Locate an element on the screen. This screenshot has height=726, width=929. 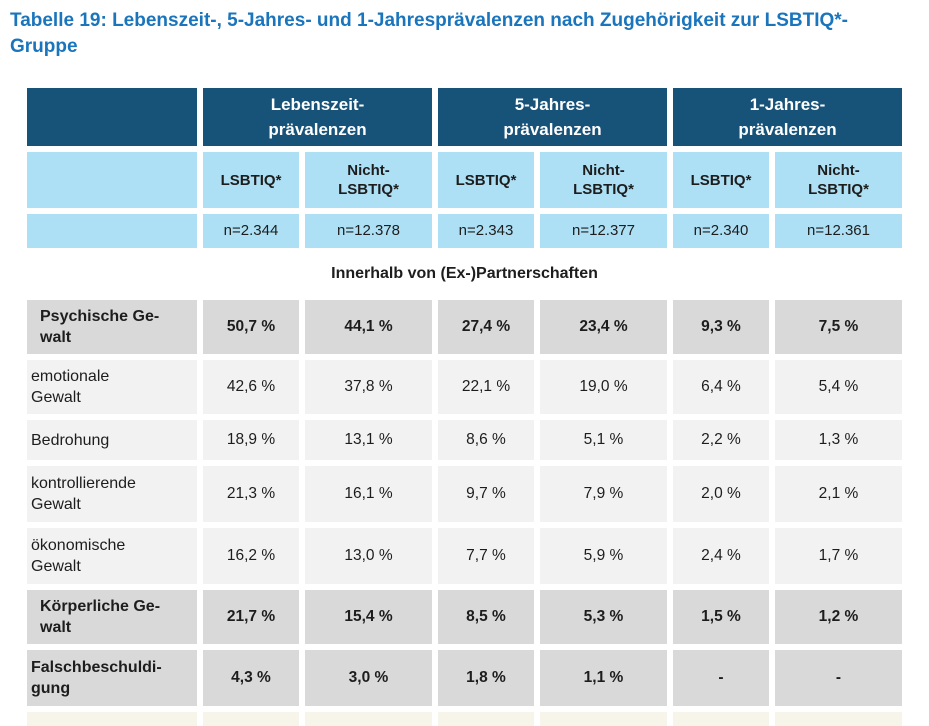
table-value: 6,4 % is located at coordinates (721, 387).